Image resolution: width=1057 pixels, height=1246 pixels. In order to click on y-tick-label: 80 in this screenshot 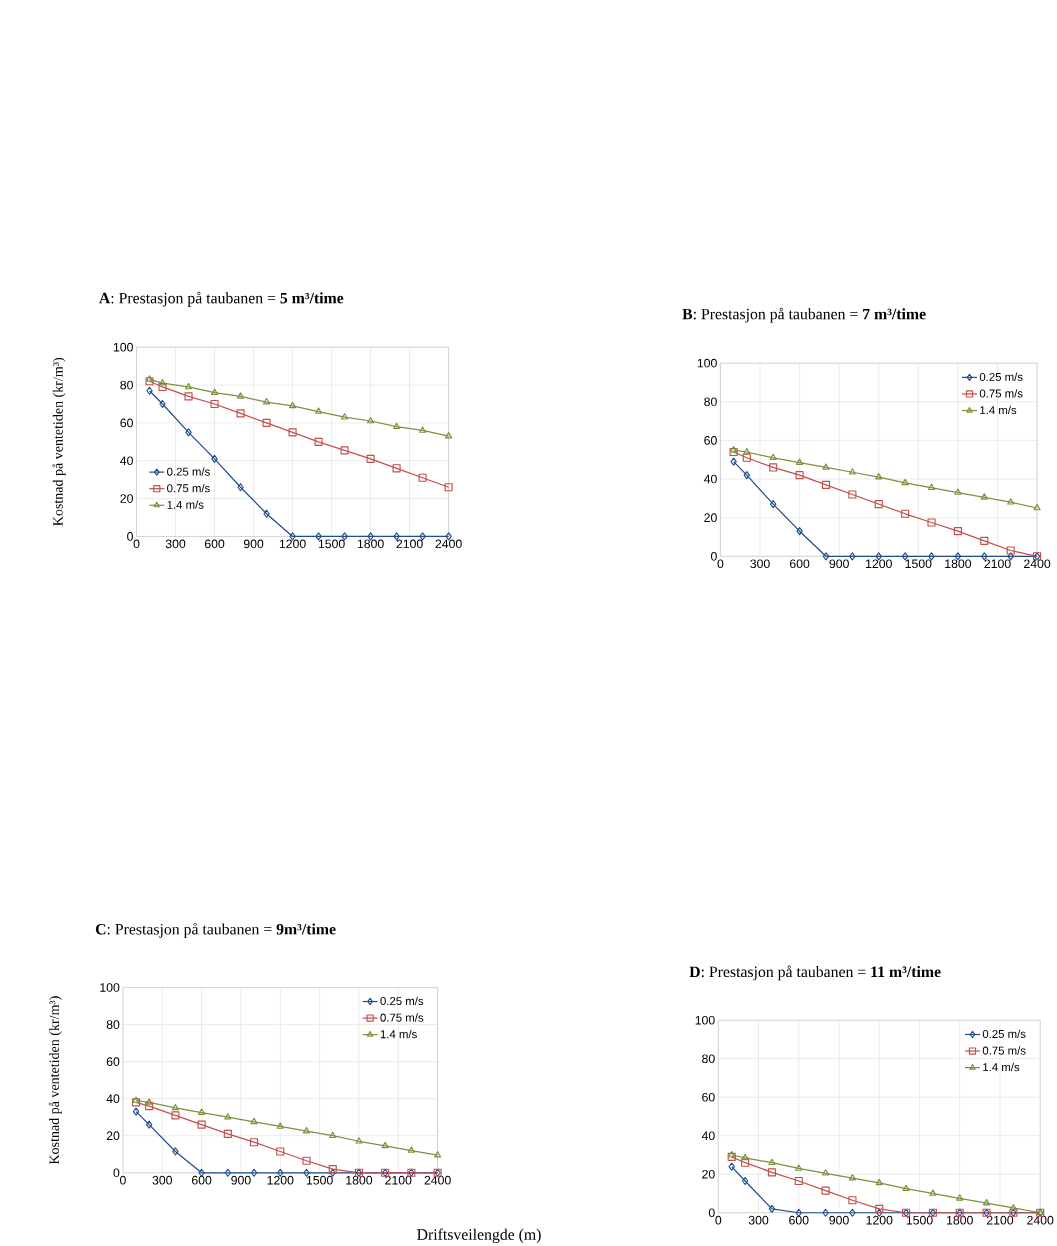, I will do `click(708, 1059)`.